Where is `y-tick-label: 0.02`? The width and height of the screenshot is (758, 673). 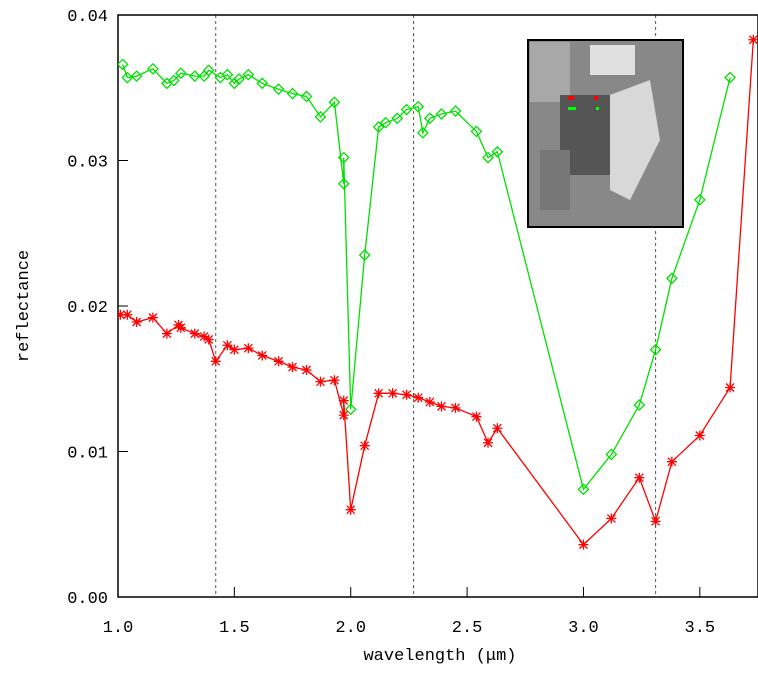
y-tick-label: 0.02 is located at coordinates (87, 308).